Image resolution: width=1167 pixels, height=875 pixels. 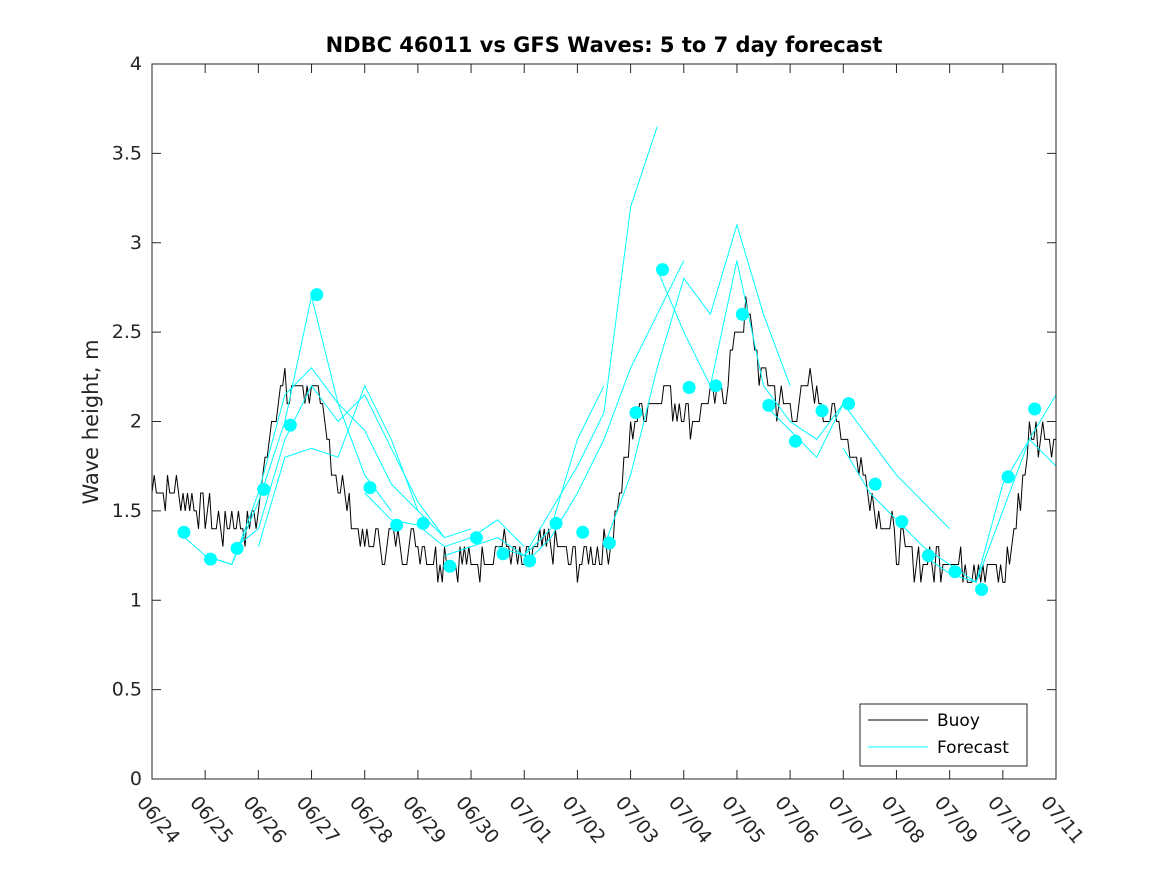 I want to click on legend-buoy-label: Buoy, so click(x=958, y=721).